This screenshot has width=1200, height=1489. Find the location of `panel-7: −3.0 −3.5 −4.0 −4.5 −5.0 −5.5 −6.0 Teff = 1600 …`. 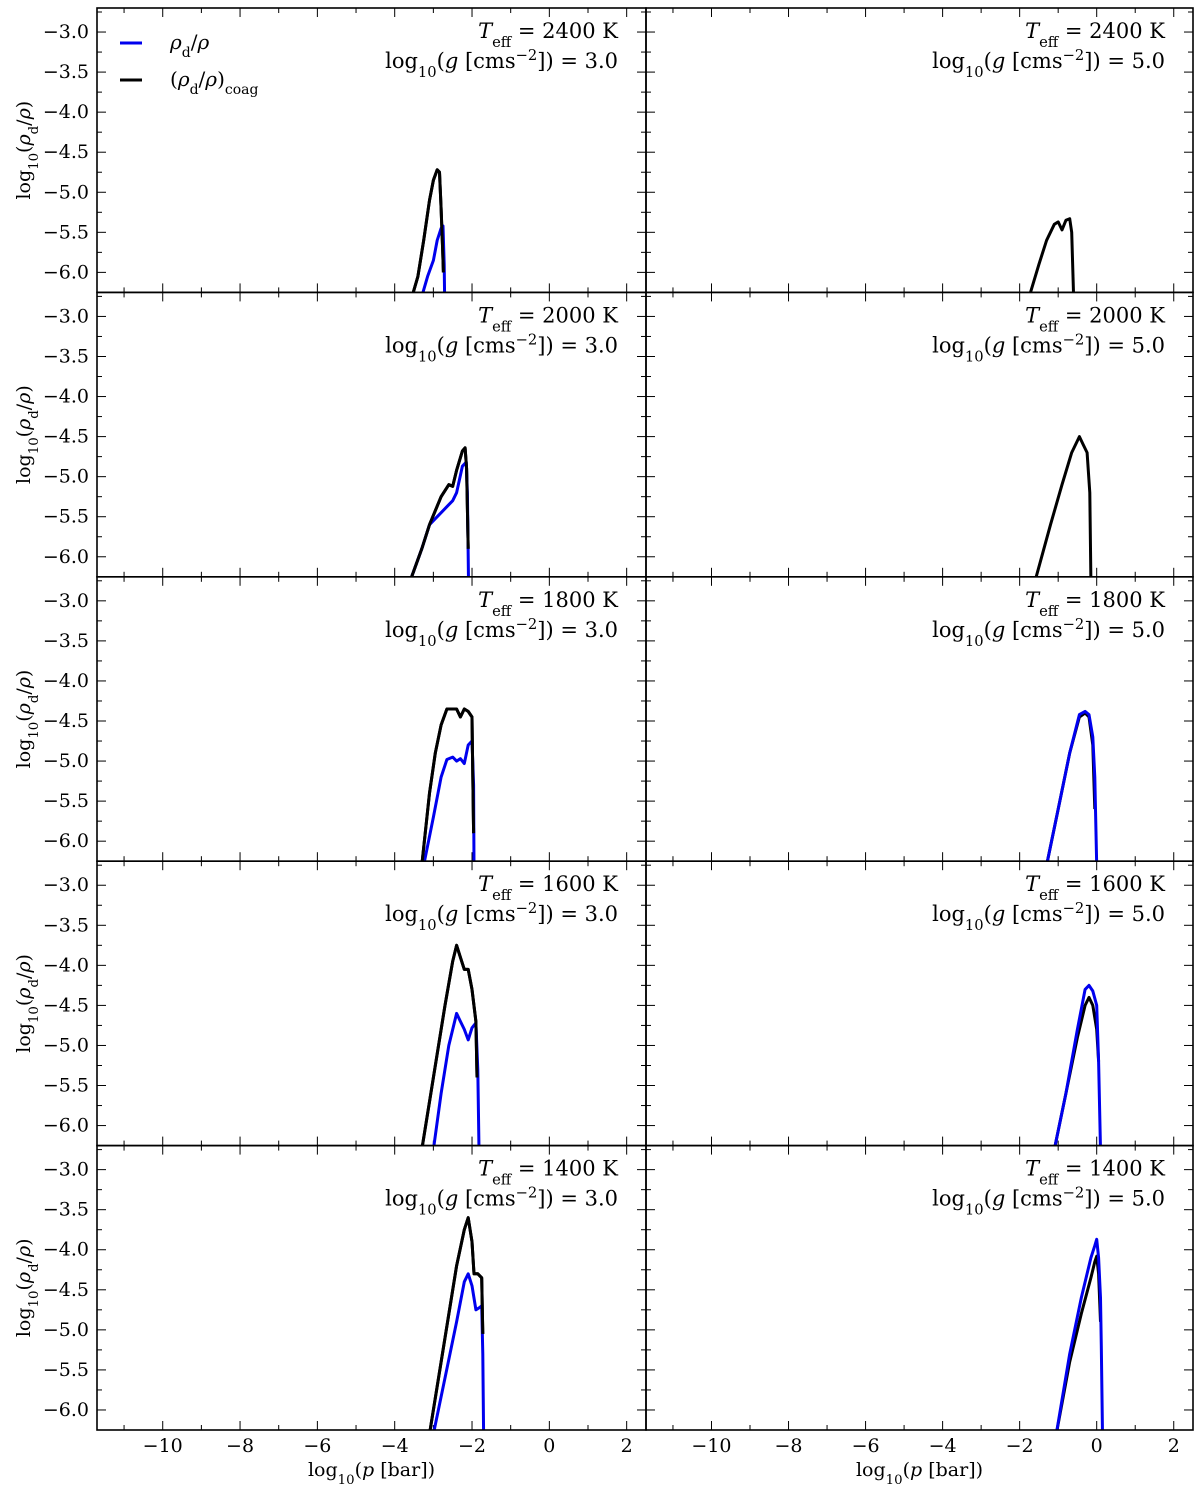

panel-7: −3.0 −3.5 −4.0 −4.5 −5.0 −5.5 −6.0 Teff = 1600 … is located at coordinates (345, 1003).